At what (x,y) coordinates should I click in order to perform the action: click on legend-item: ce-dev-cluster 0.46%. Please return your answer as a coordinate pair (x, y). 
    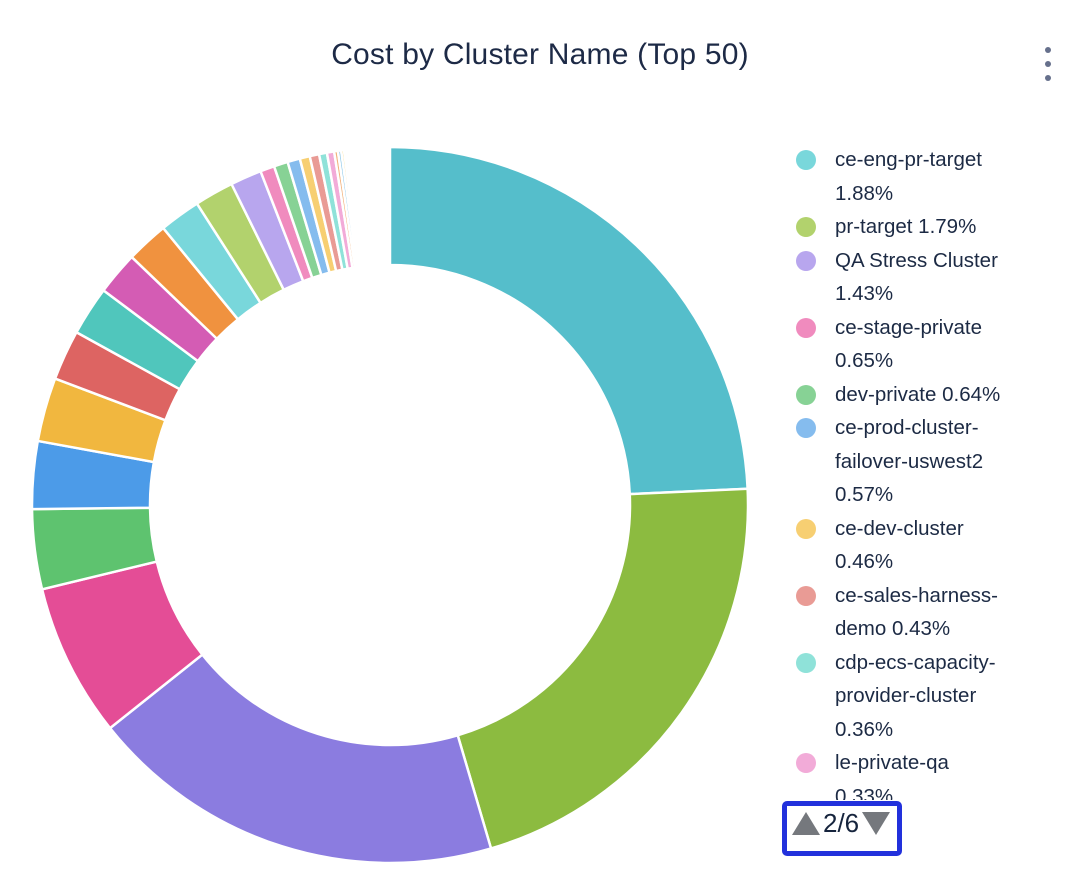
    Looking at the image, I should click on (934, 545).